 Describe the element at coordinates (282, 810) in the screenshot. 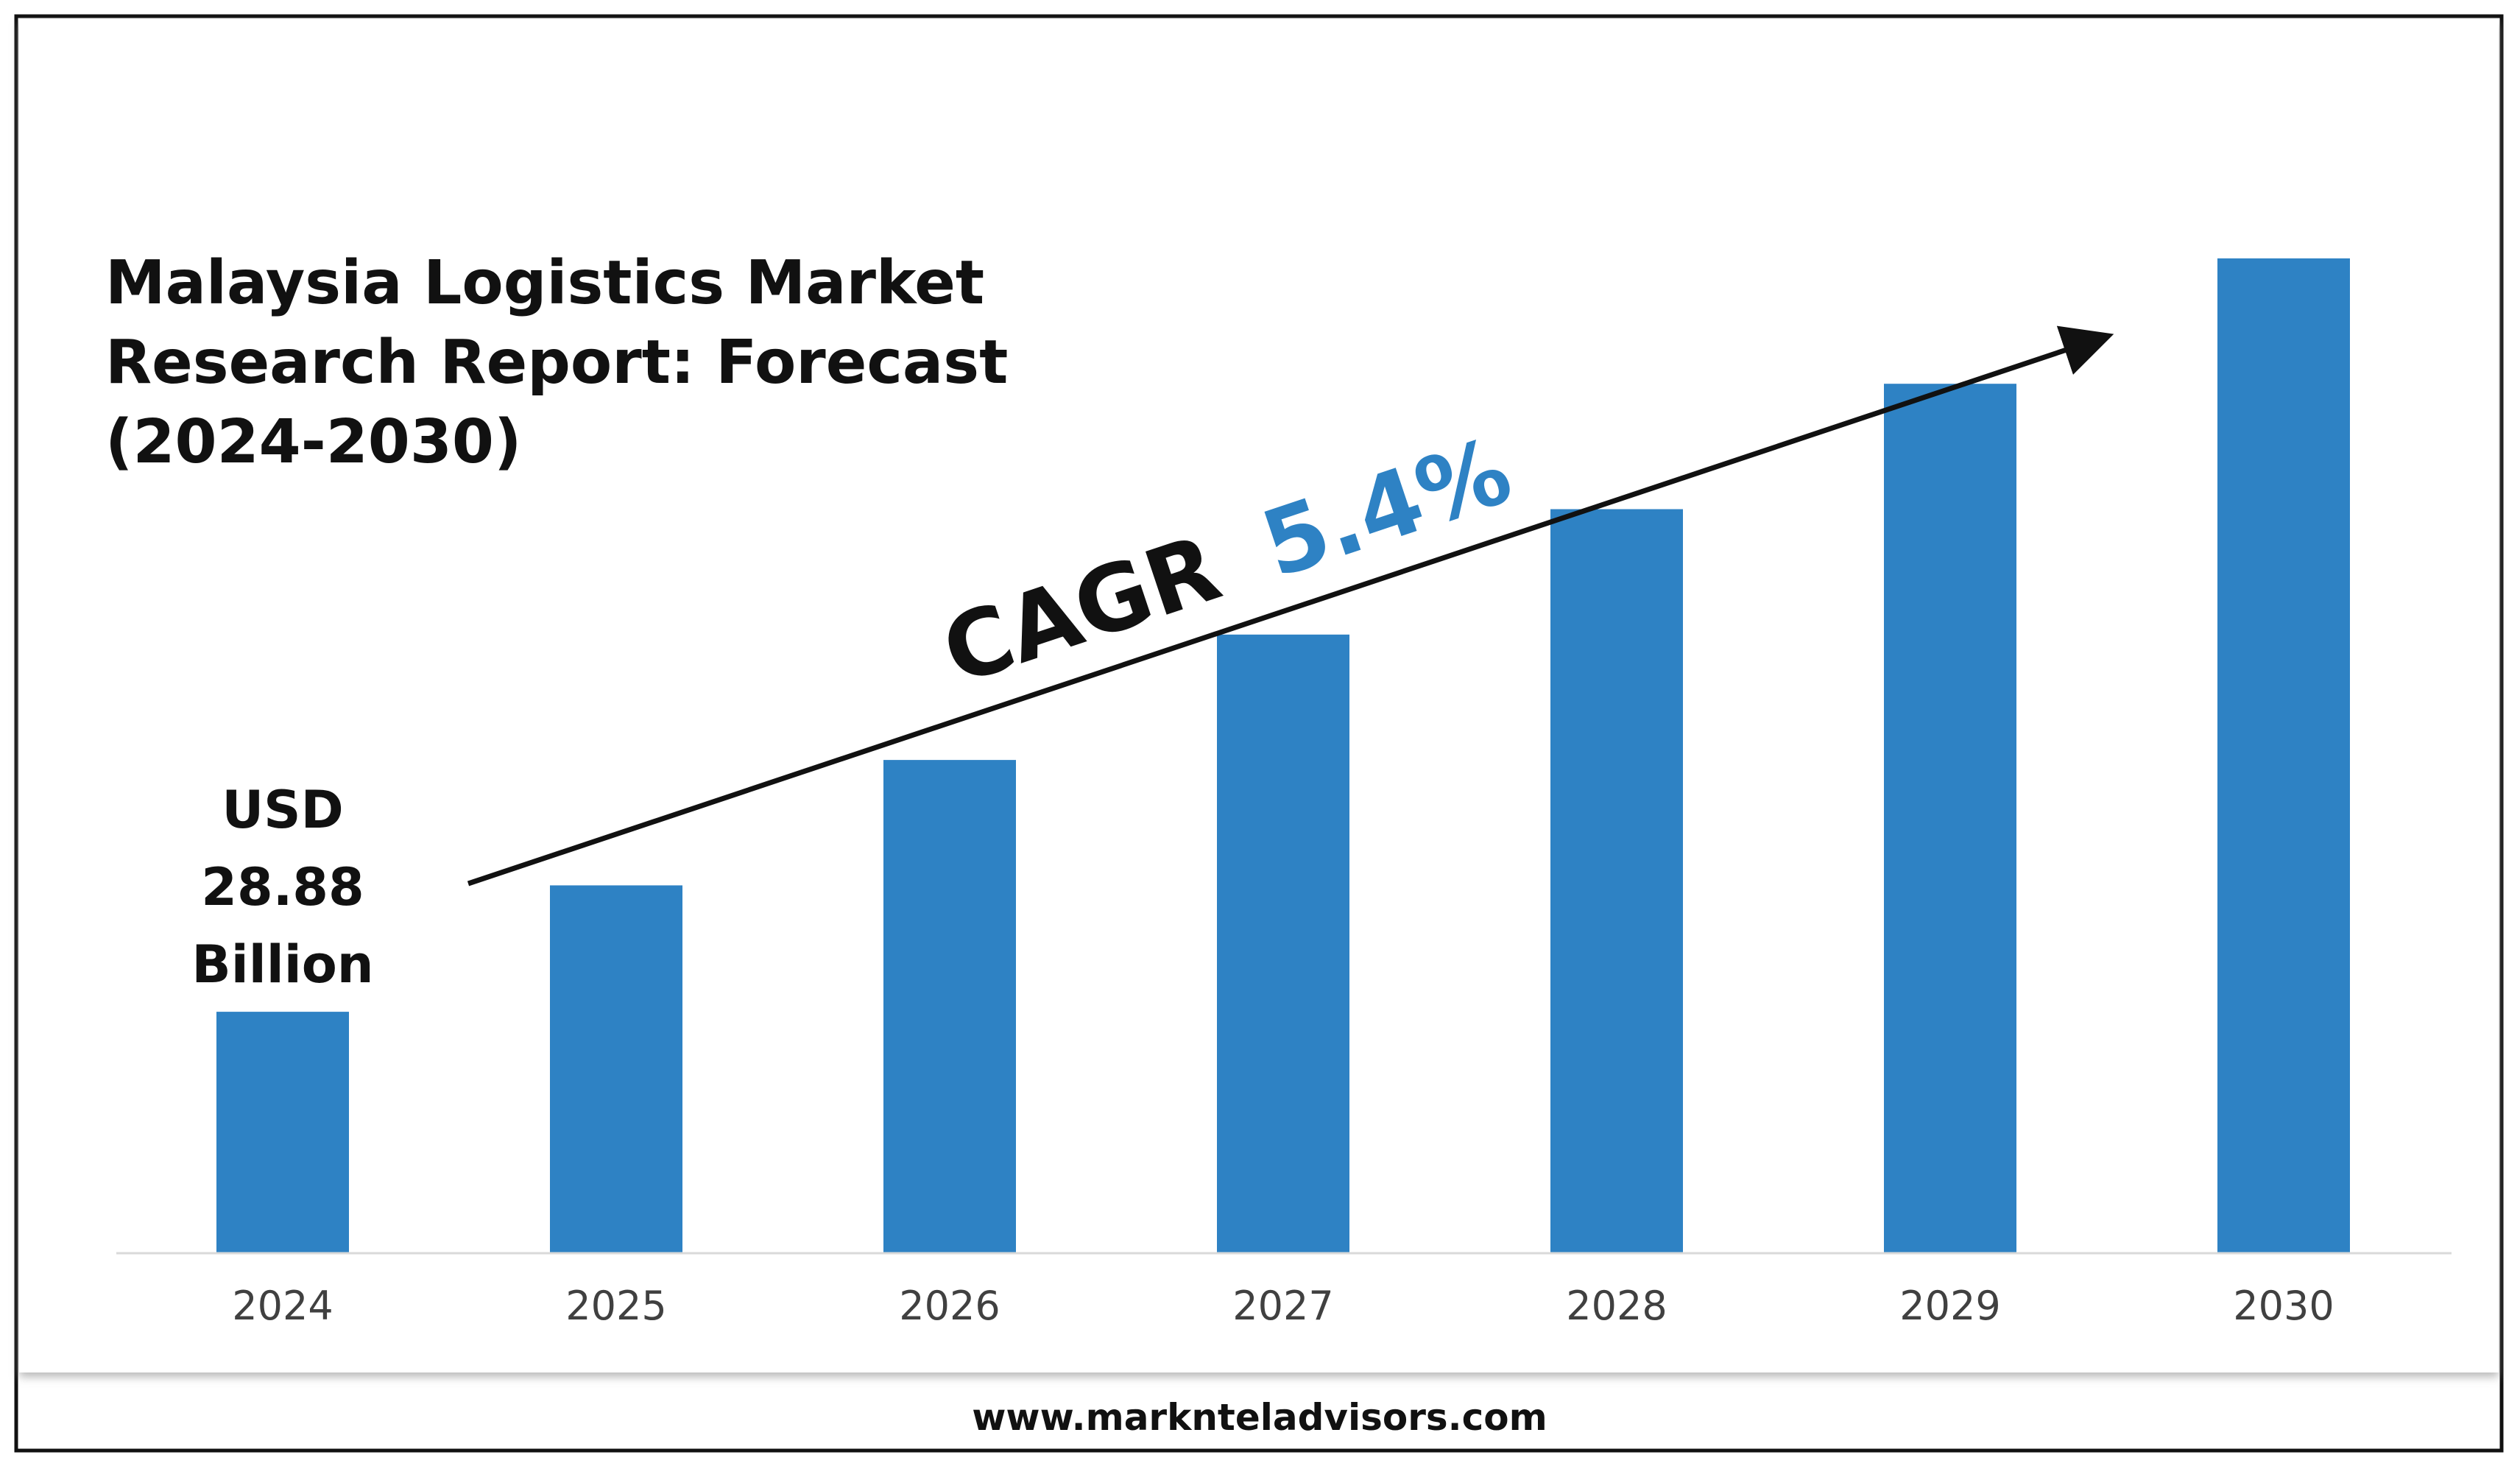

I see `value-label-line-1: USD` at that location.